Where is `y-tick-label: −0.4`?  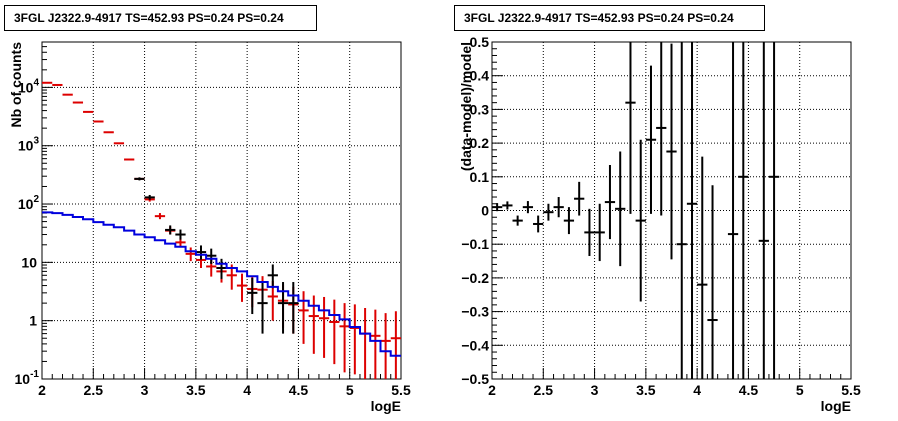 y-tick-label: −0.4 is located at coordinates (475, 345).